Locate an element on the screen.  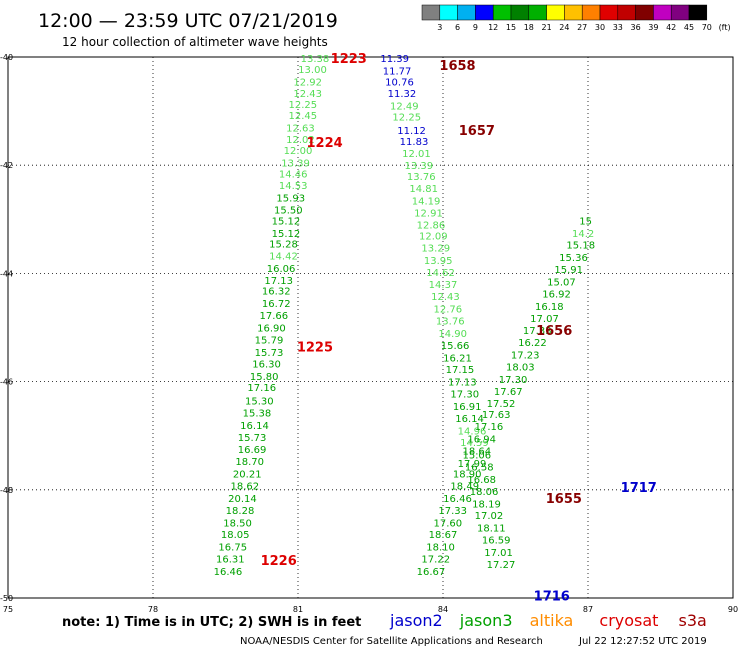
swh-data-label: 15.07 is located at coordinates (561, 283).